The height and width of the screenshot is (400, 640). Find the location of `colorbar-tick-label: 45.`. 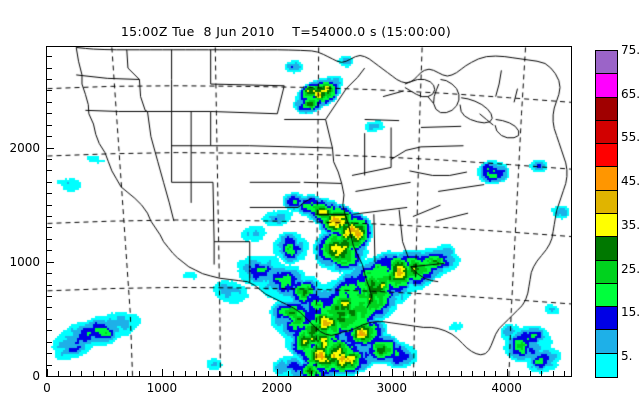

colorbar-tick-label: 45. is located at coordinates (630, 181).